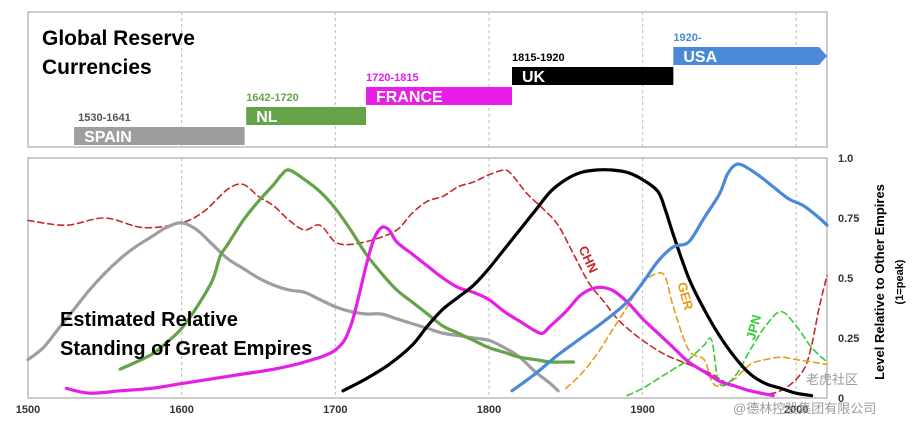 The height and width of the screenshot is (431, 922). I want to click on bar-label-uk: UK, so click(534, 77).